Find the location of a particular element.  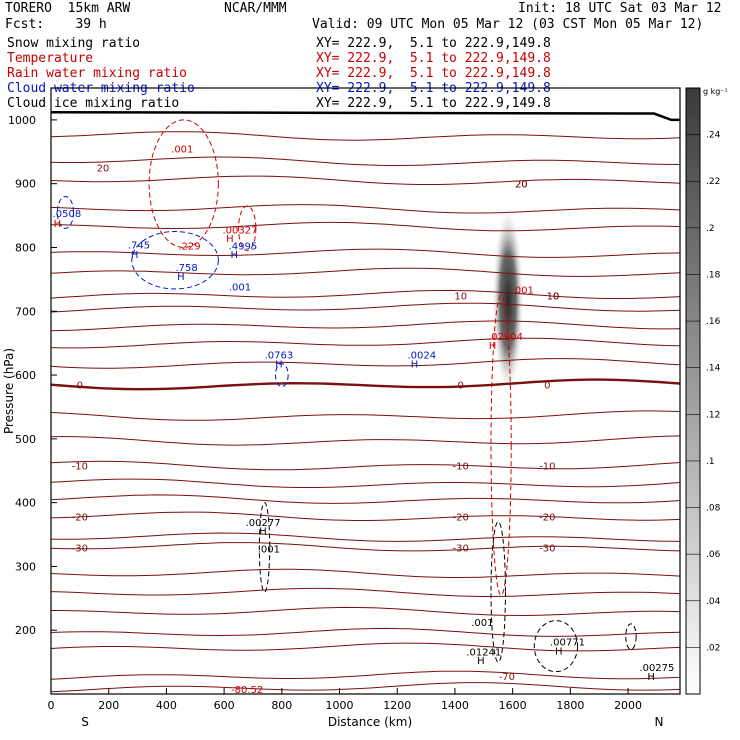

colorbar-tick-label: .2 is located at coordinates (710, 229).